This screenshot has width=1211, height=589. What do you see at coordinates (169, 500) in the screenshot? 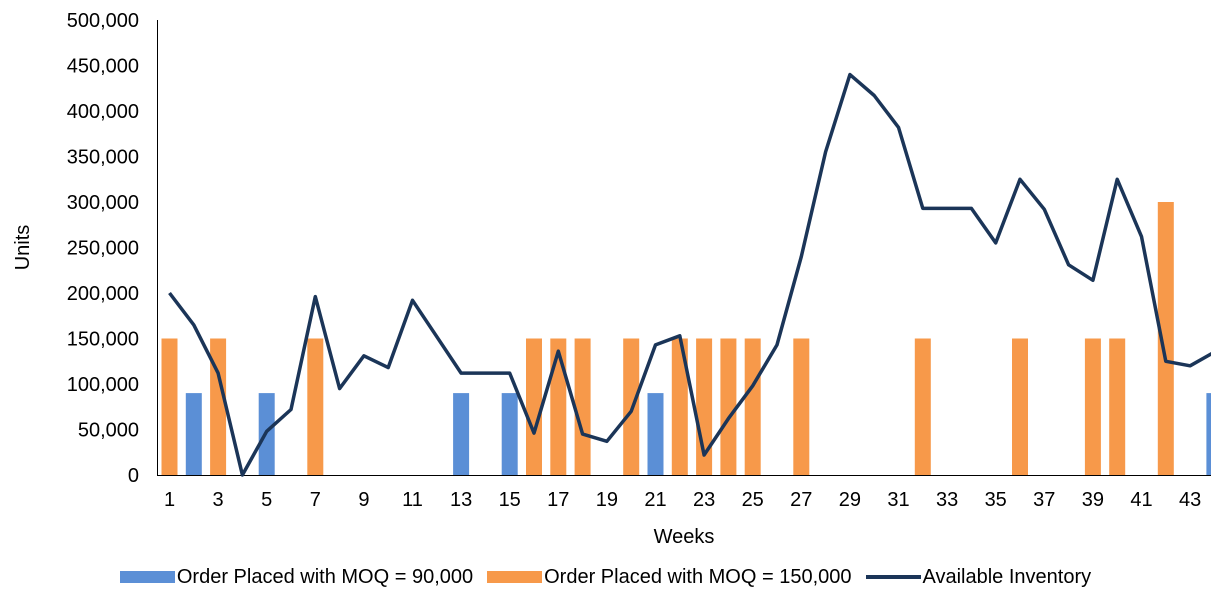
I see `x-tick-label: 1` at bounding box center [169, 500].